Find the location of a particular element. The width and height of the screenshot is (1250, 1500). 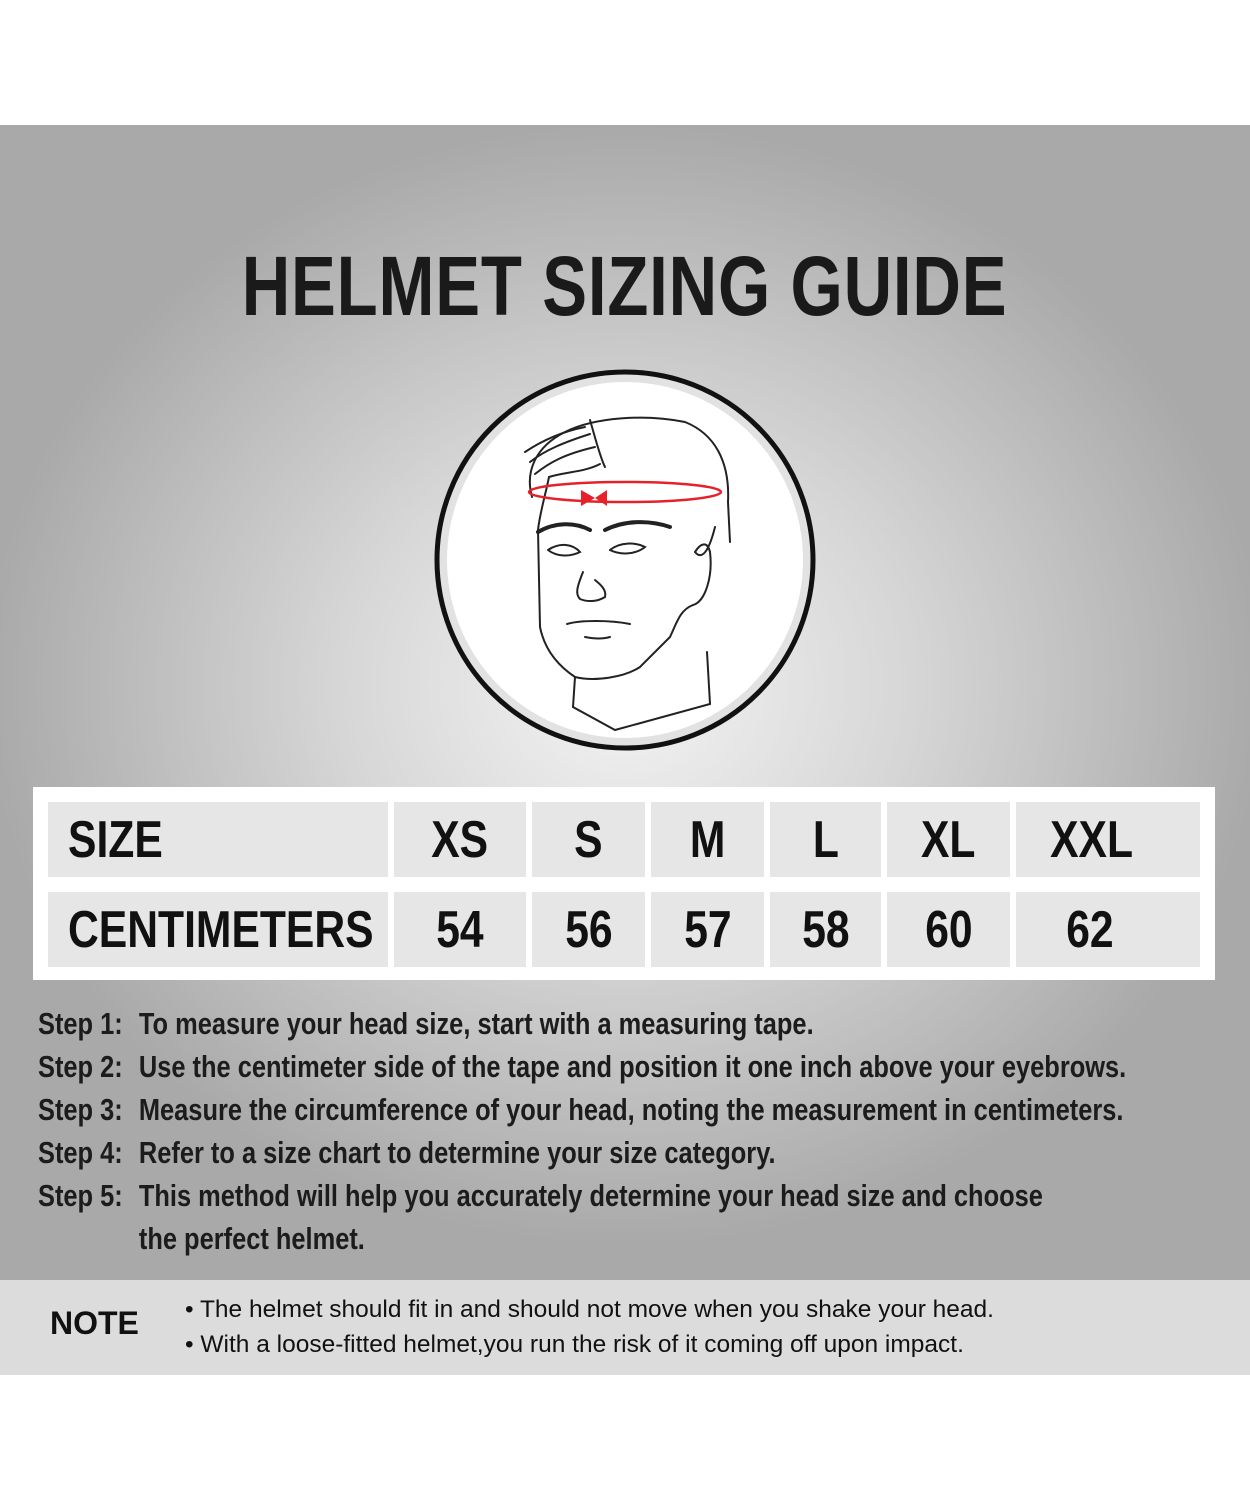

size-cell-xl: XL is located at coordinates (948, 839).